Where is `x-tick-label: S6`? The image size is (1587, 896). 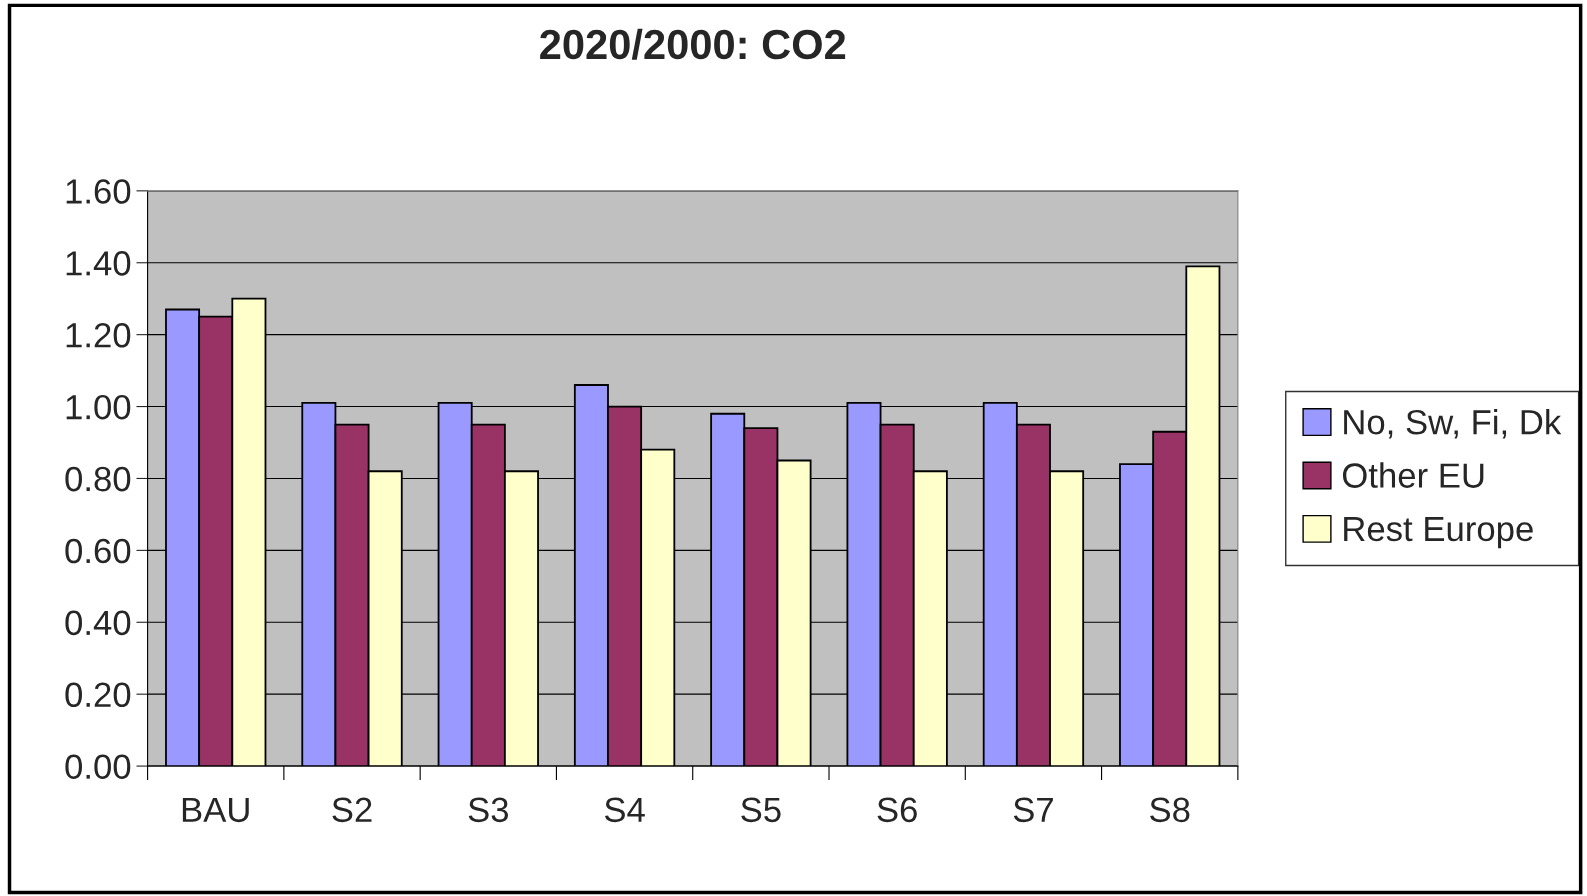
x-tick-label: S6 is located at coordinates (897, 810).